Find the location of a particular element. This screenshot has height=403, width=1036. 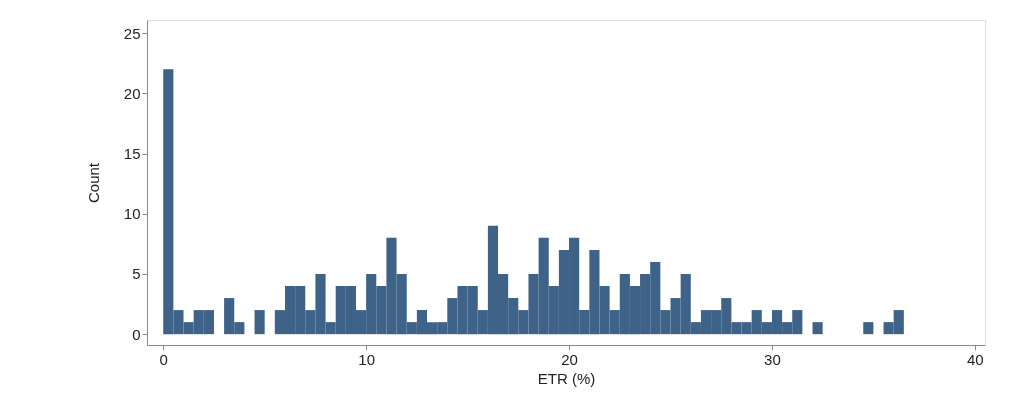

y-tick-label: 20 is located at coordinates (132, 93).